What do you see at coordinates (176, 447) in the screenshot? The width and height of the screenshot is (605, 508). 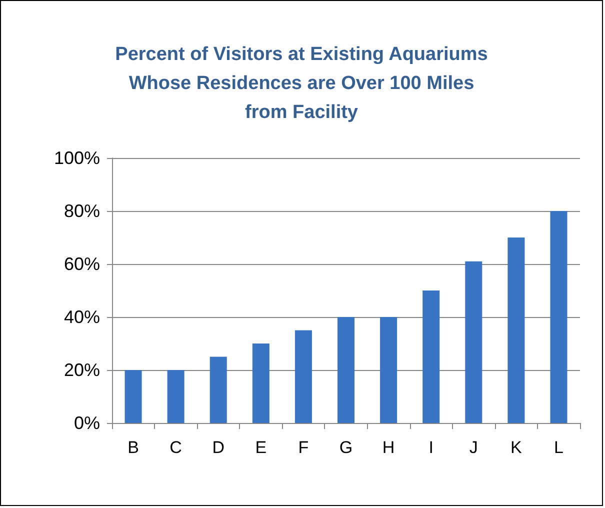 I see `x-tick-label: C` at bounding box center [176, 447].